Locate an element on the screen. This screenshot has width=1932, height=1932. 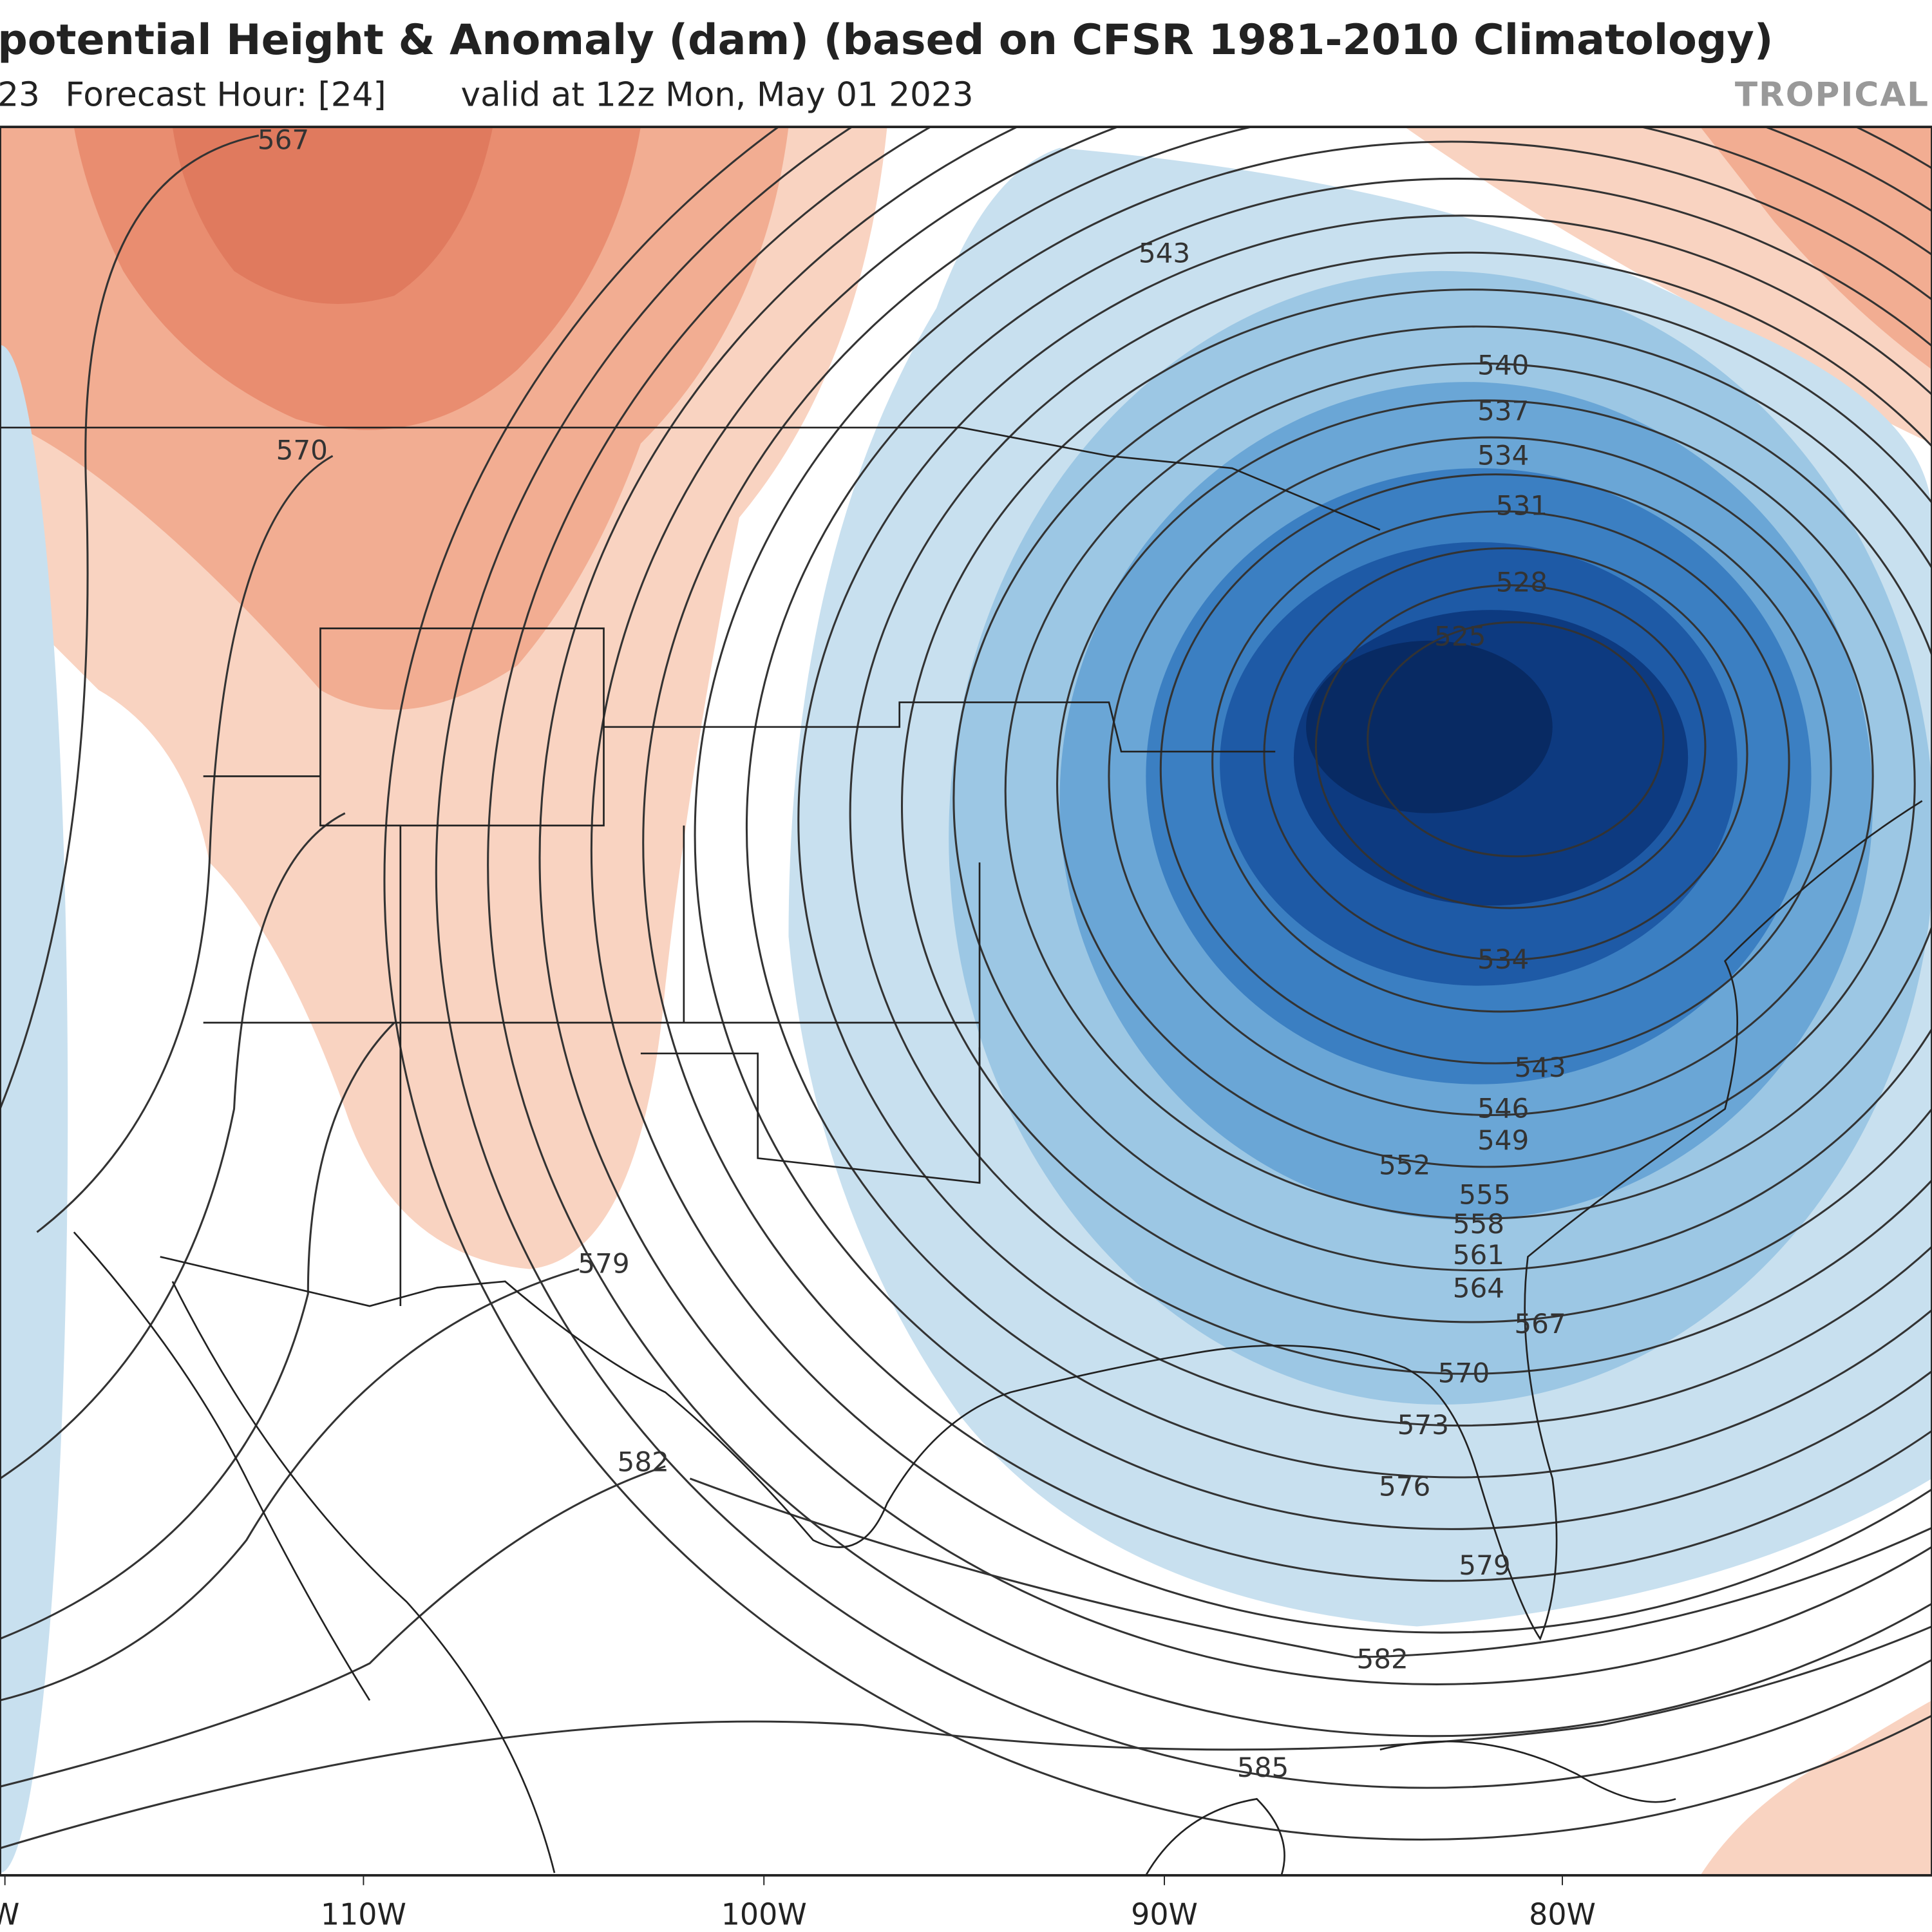
contour-label: 564 is located at coordinates (1479, 1288).